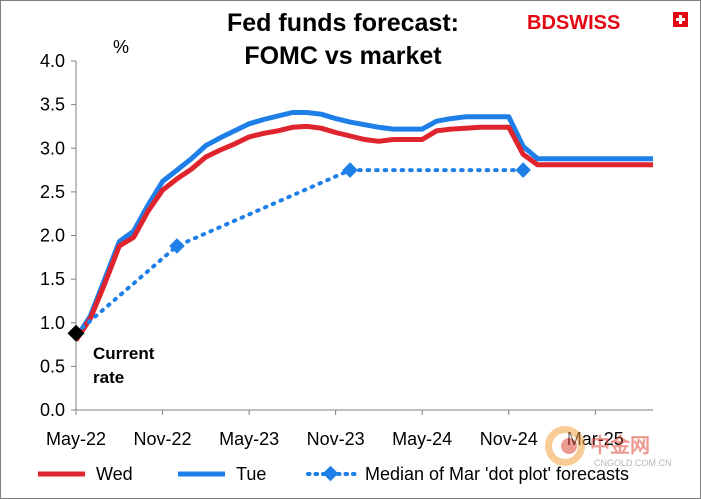 This screenshot has height=499, width=701. Describe the element at coordinates (52, 410) in the screenshot. I see `y-tick-label: 0.0` at that location.